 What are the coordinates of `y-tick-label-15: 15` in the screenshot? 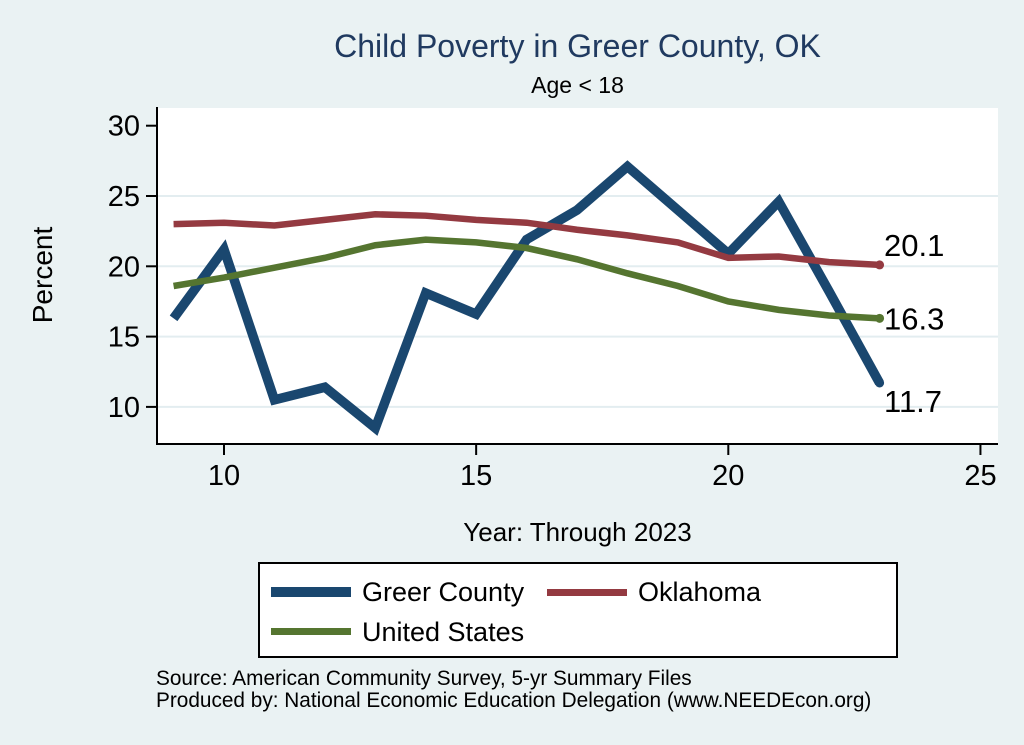 It's located at (124, 338).